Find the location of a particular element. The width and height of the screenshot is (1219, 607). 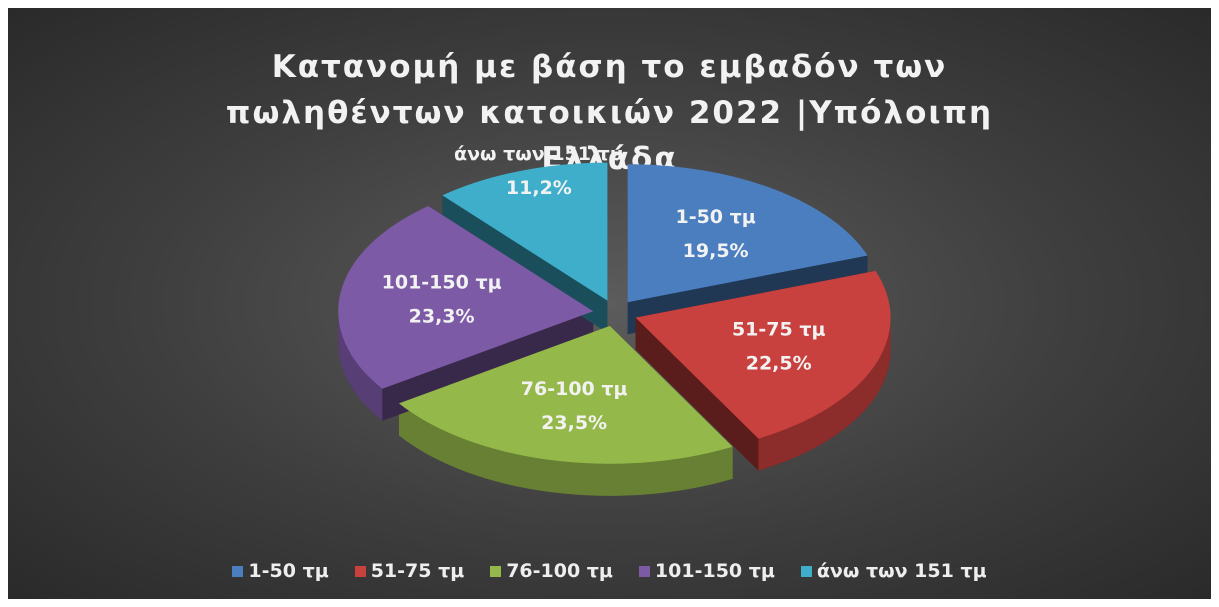

legend-label: 51-75 τμ is located at coordinates (417, 571).